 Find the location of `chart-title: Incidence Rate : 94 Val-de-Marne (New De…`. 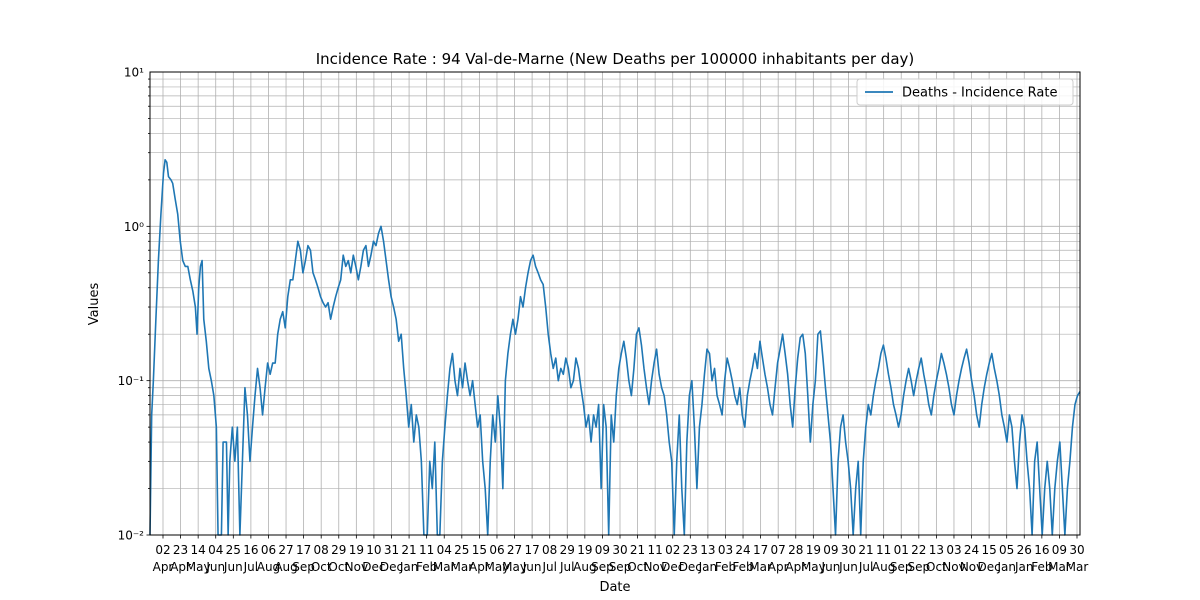

chart-title: Incidence Rate : 94 Val-de-Marne (New De… is located at coordinates (615, 59).